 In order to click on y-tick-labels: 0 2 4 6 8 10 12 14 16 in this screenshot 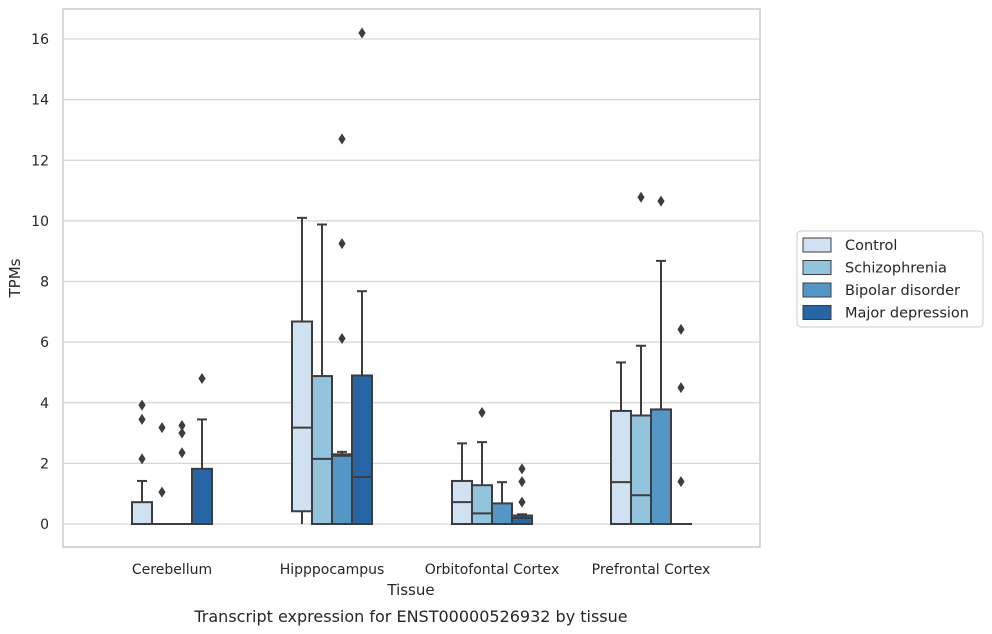, I will do `click(40, 282)`.